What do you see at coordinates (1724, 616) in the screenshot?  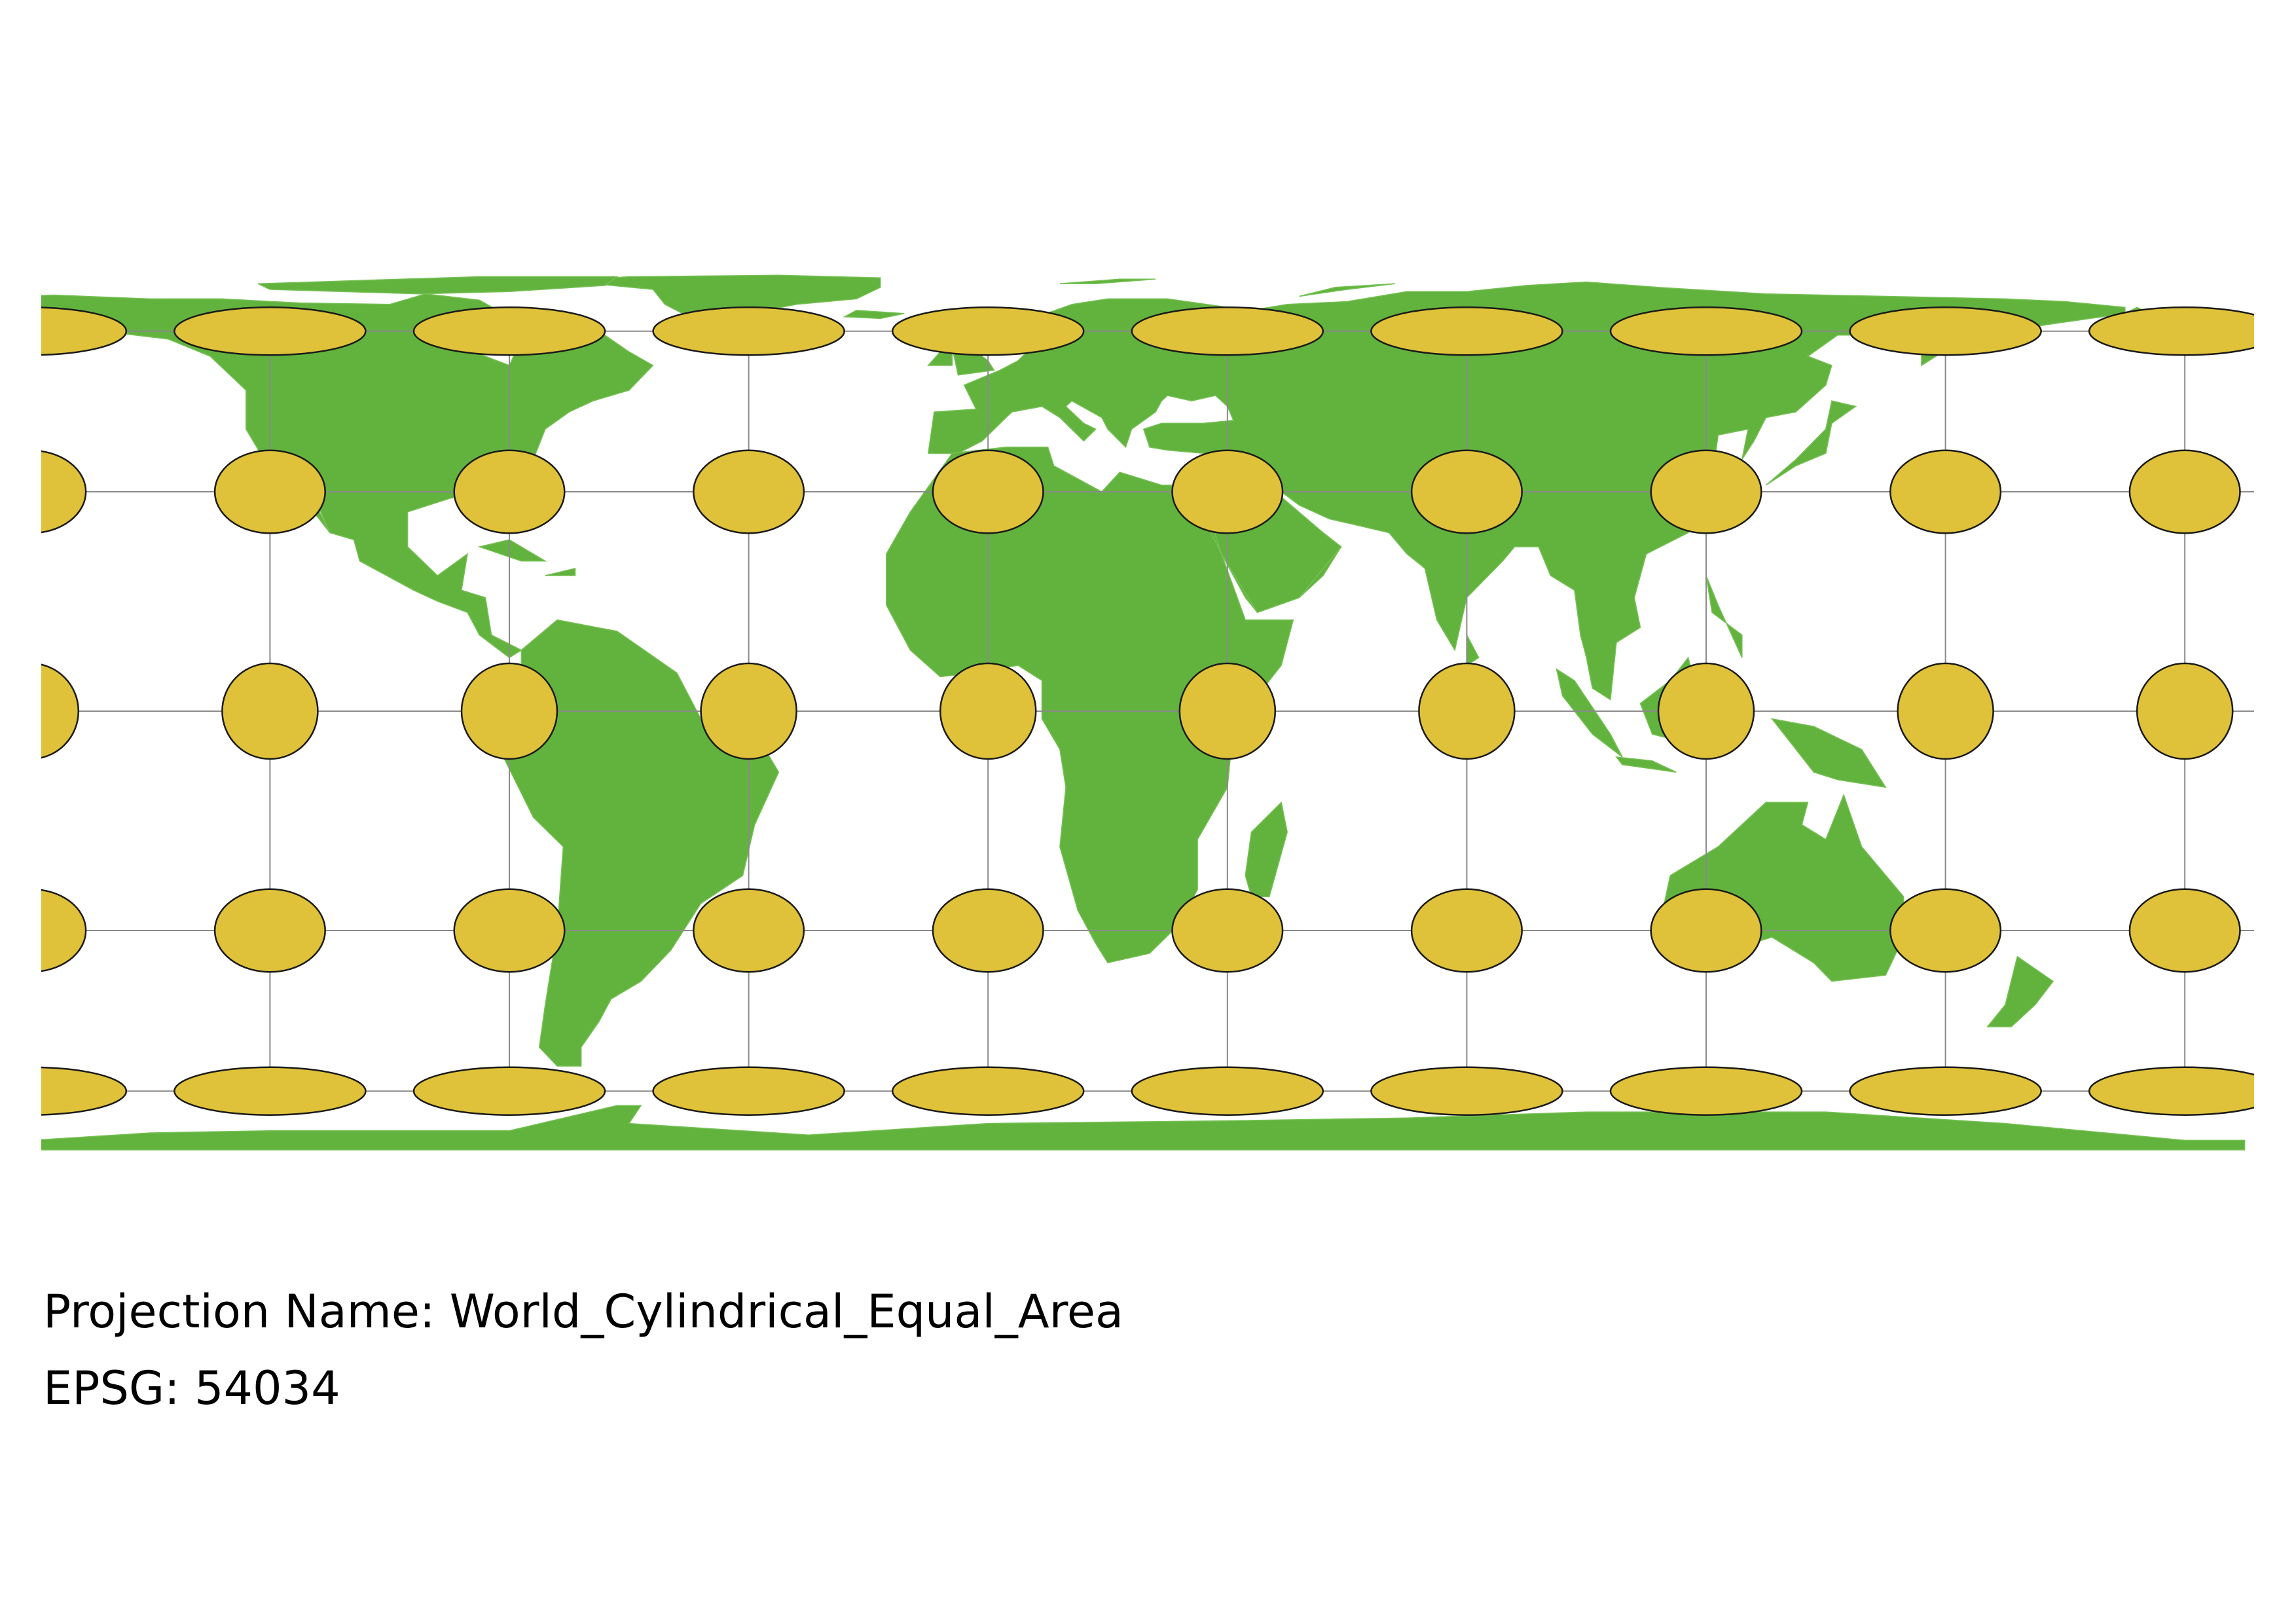 I see `philippines` at bounding box center [1724, 616].